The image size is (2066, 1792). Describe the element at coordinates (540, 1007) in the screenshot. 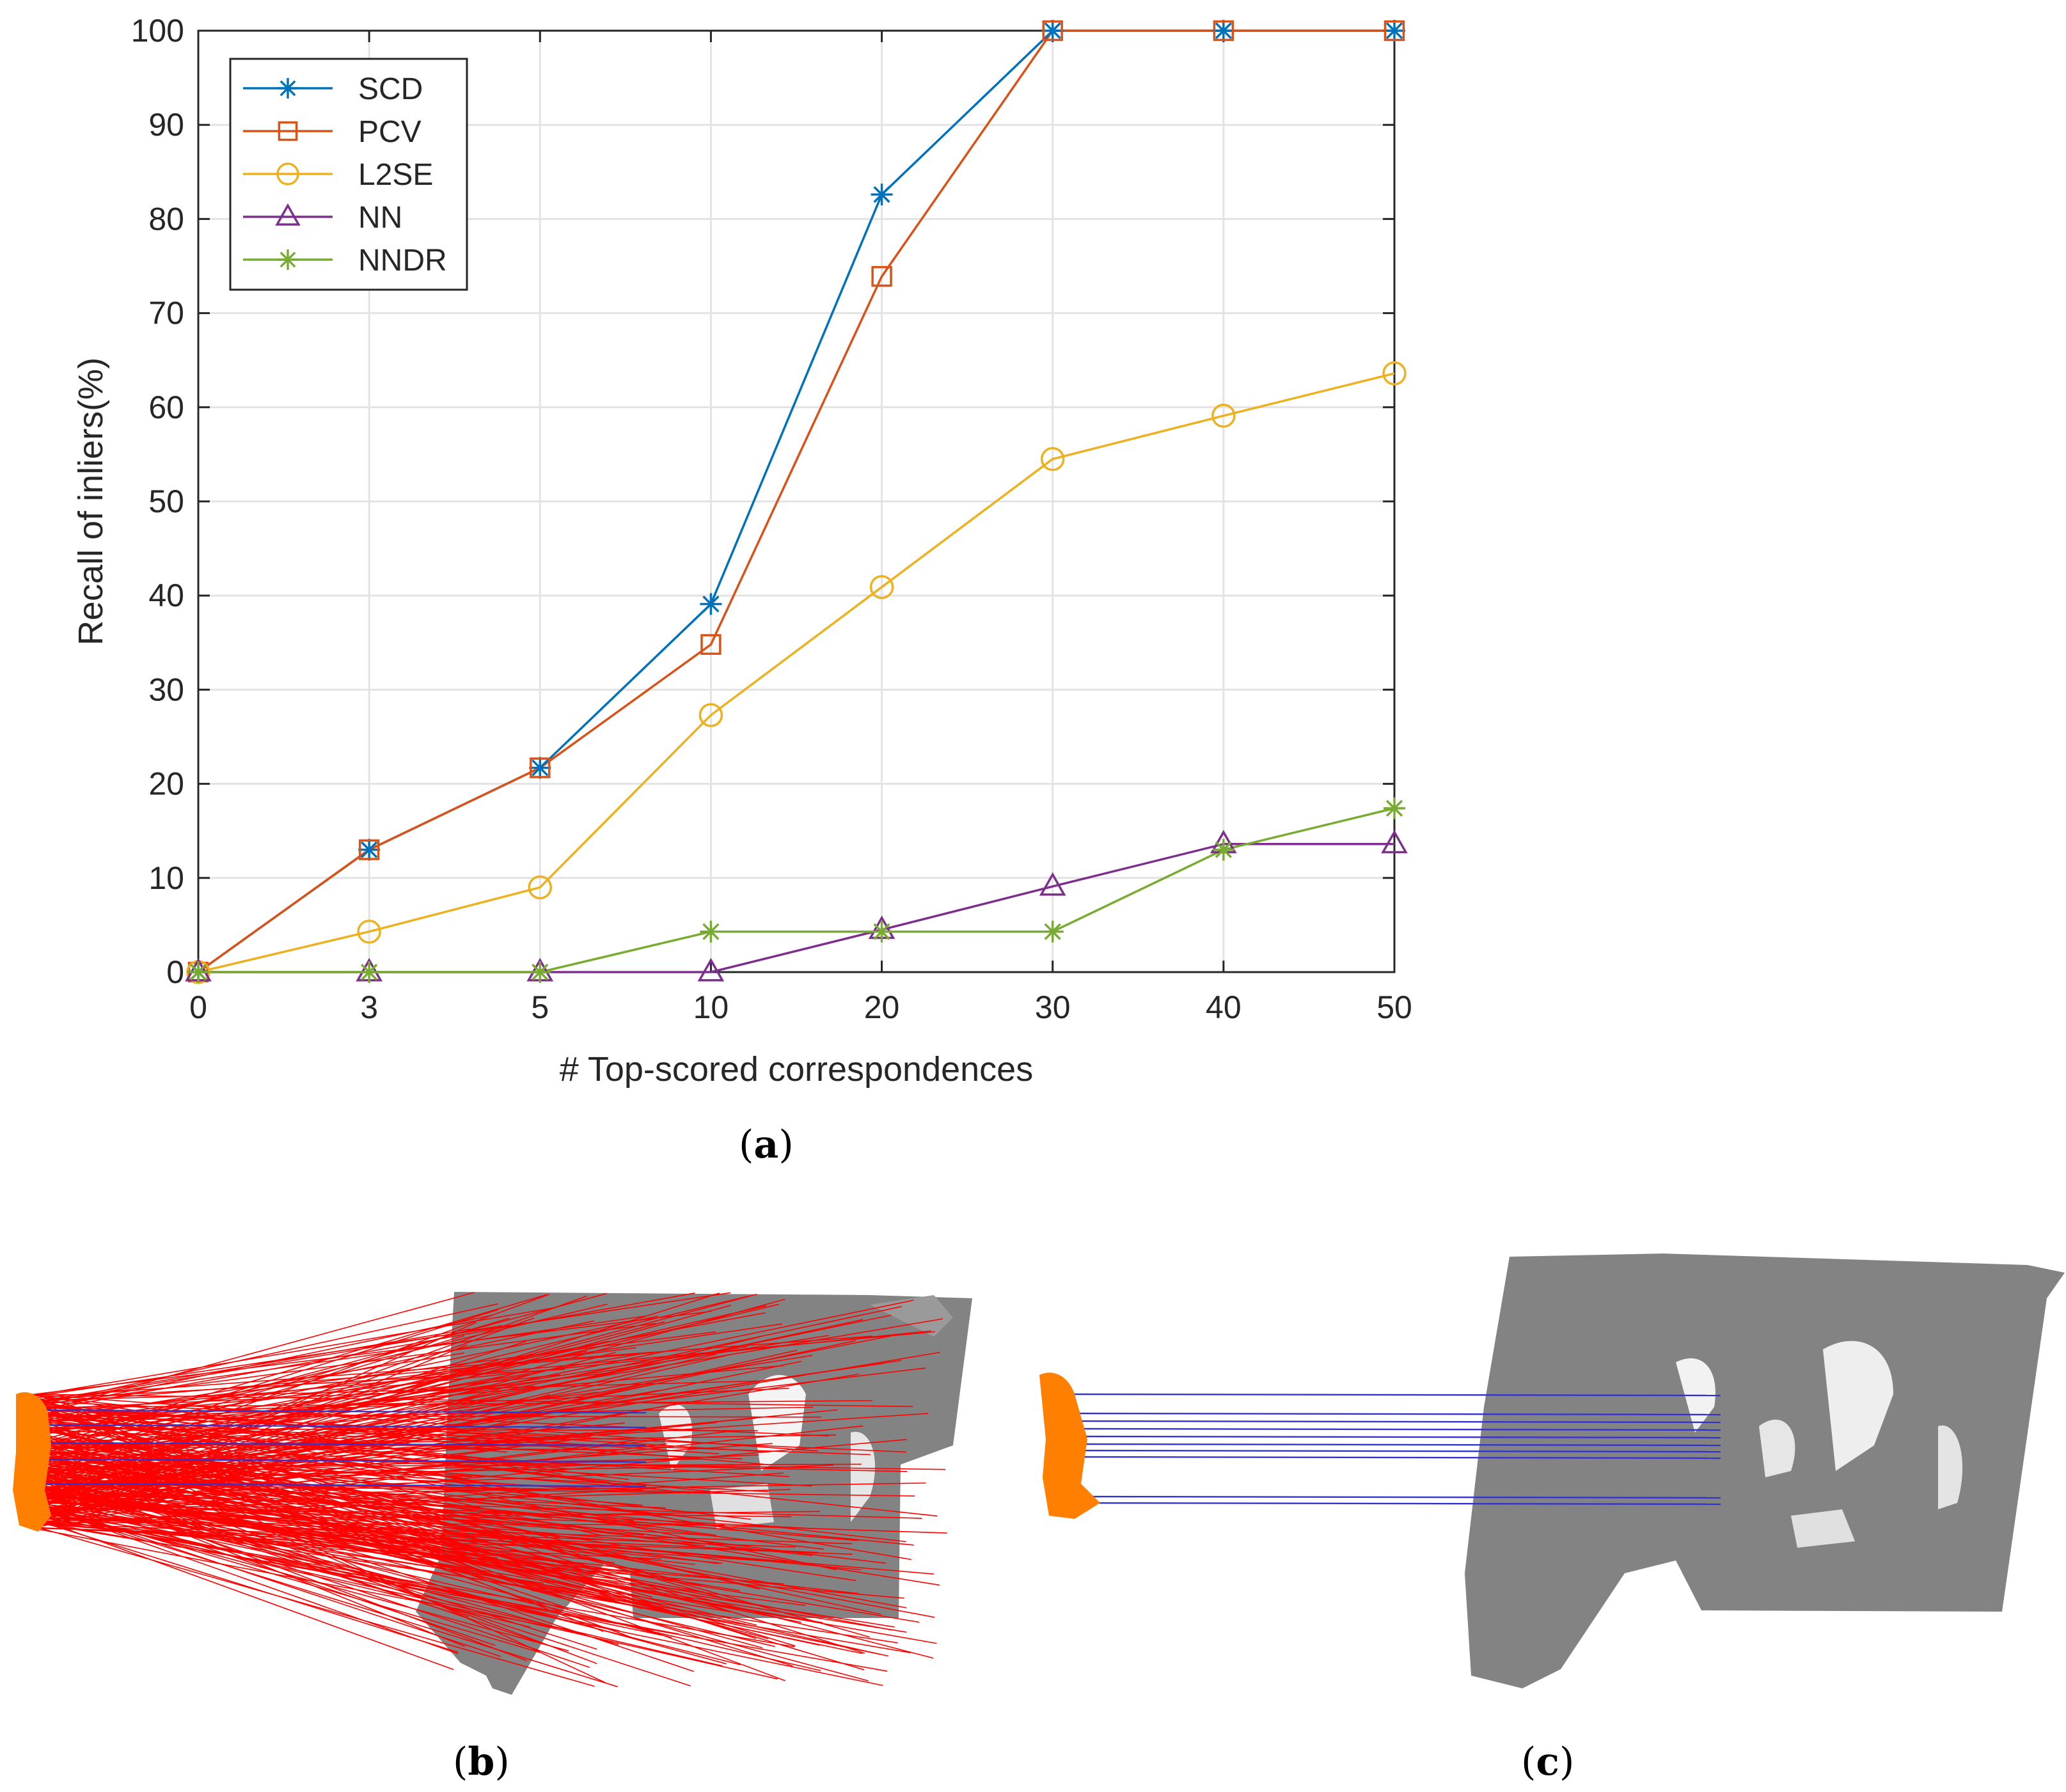

I see `x-tick-label: 5` at that location.